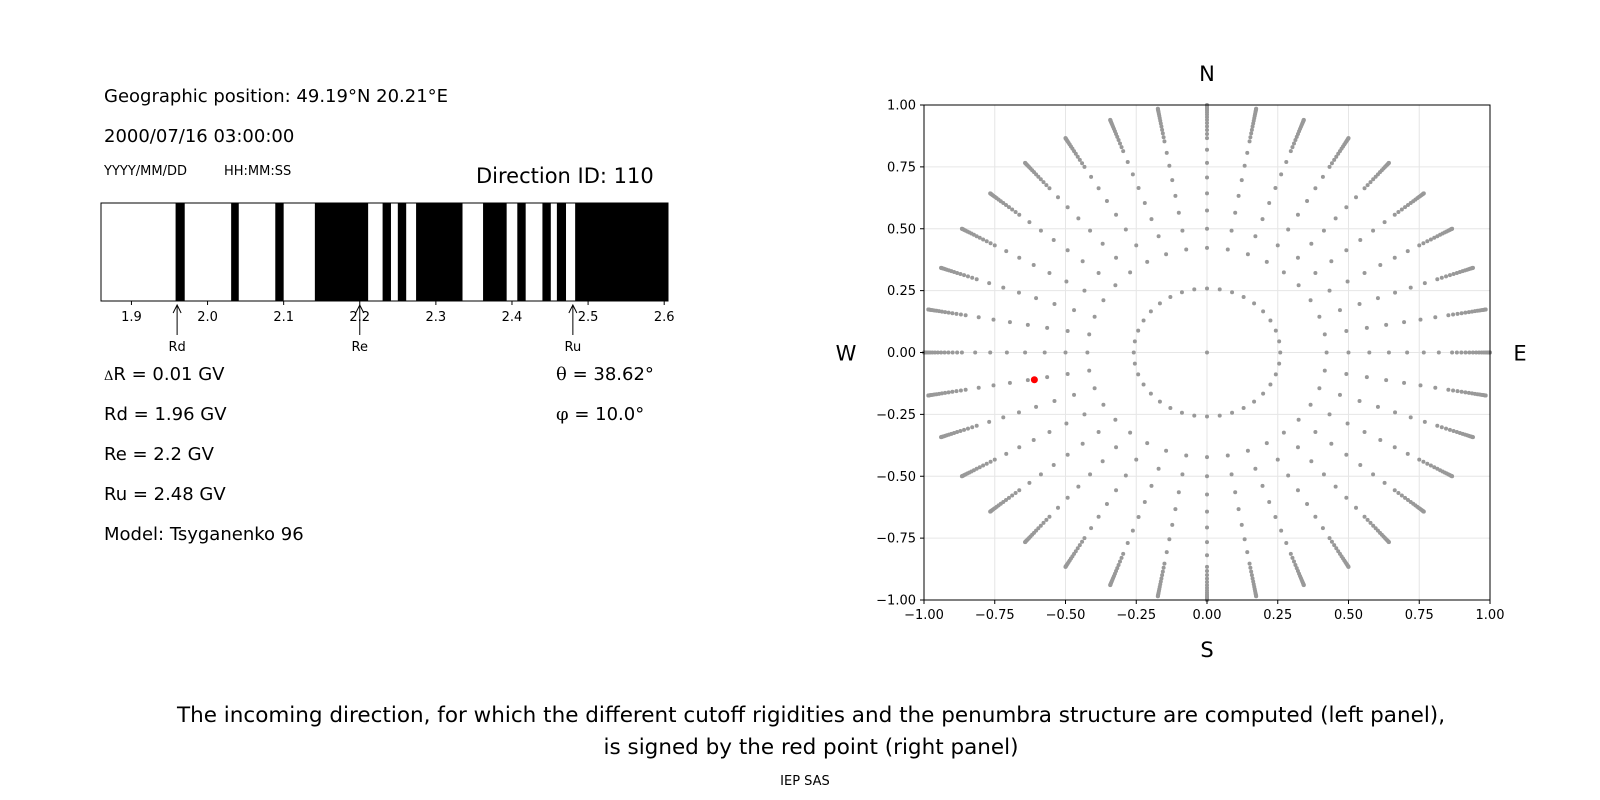  Describe the element at coordinates (207, 317) in the screenshot. I see `x-tick-label: 2.0` at that location.